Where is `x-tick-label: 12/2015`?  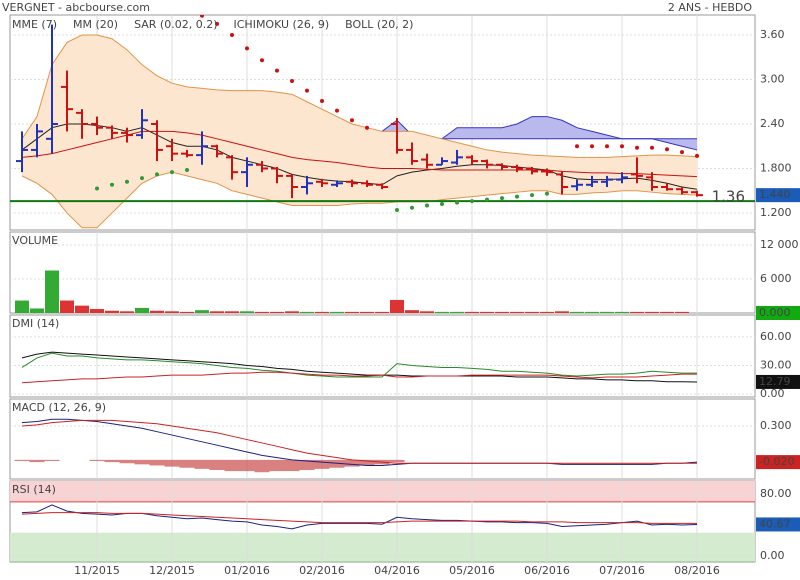 x-tick-label: 12/2015 is located at coordinates (172, 570).